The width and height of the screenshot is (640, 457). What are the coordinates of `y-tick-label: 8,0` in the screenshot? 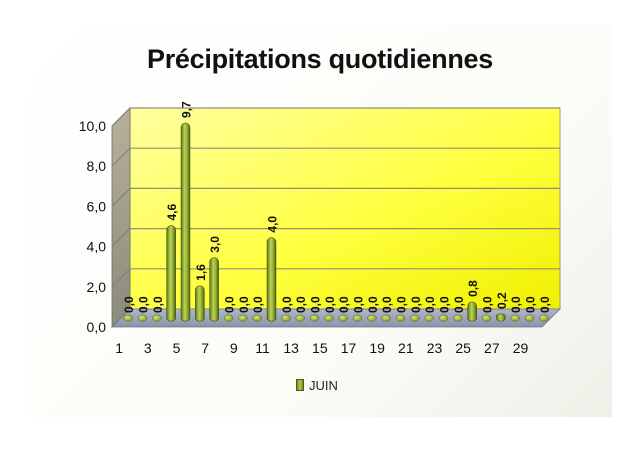 It's located at (97, 166).